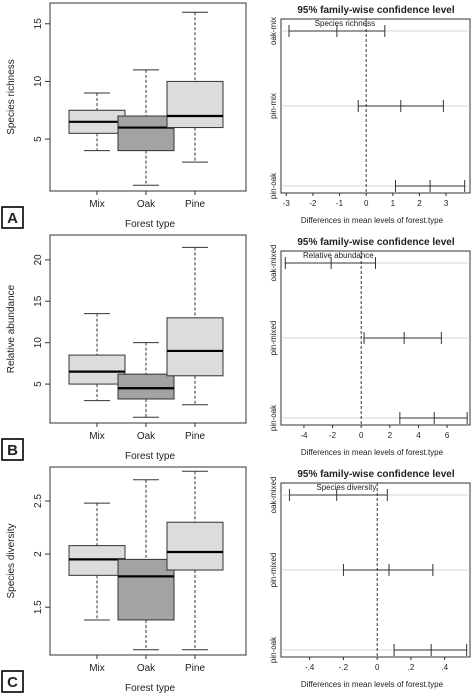 This screenshot has height=697, width=474. I want to click on panel-a-ci-xtick-label: -2, so click(313, 203).